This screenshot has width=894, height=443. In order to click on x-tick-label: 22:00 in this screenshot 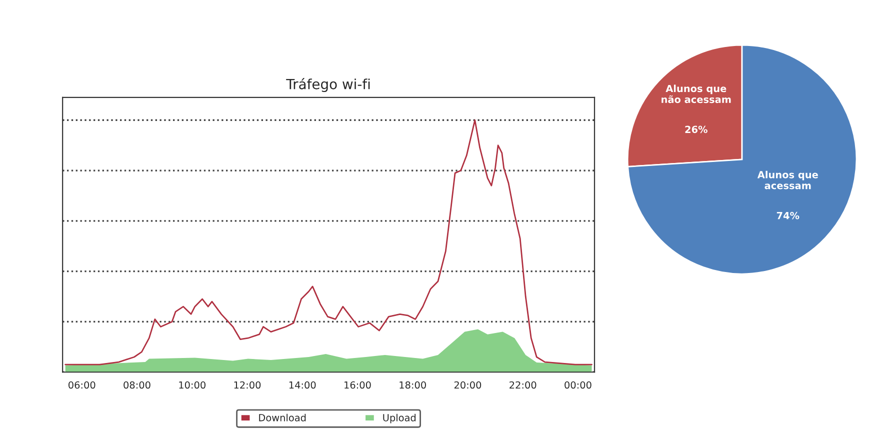, I will do `click(523, 385)`.